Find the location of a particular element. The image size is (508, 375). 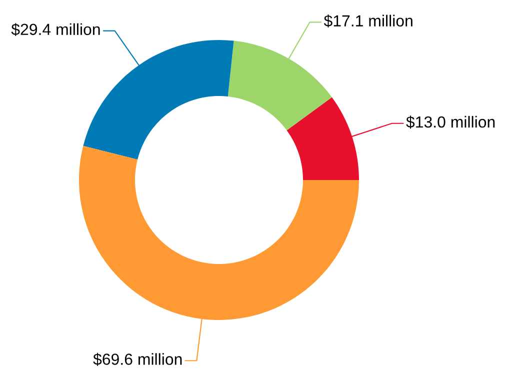

data-label: $13.0 million is located at coordinates (450, 122).